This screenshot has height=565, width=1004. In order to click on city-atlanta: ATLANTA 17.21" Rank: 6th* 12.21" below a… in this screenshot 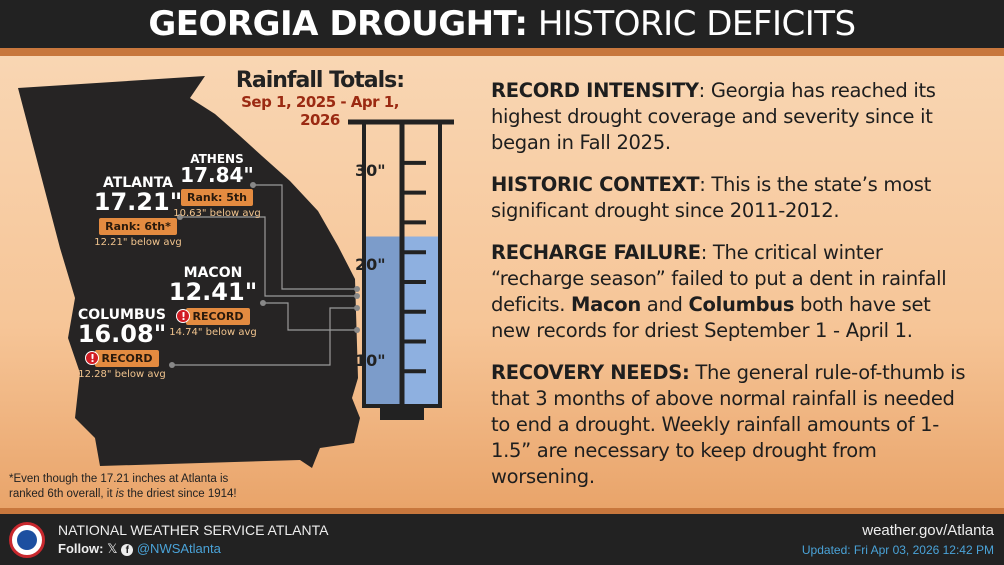, I will do `click(138, 212)`.